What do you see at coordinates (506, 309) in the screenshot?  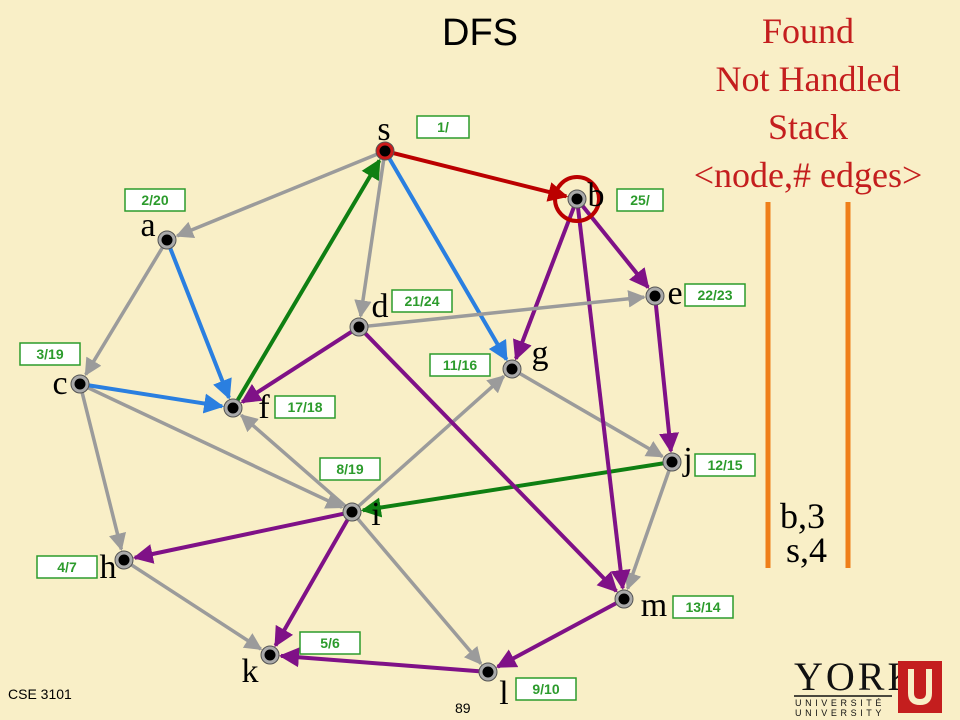 I see `edge-d-e` at bounding box center [506, 309].